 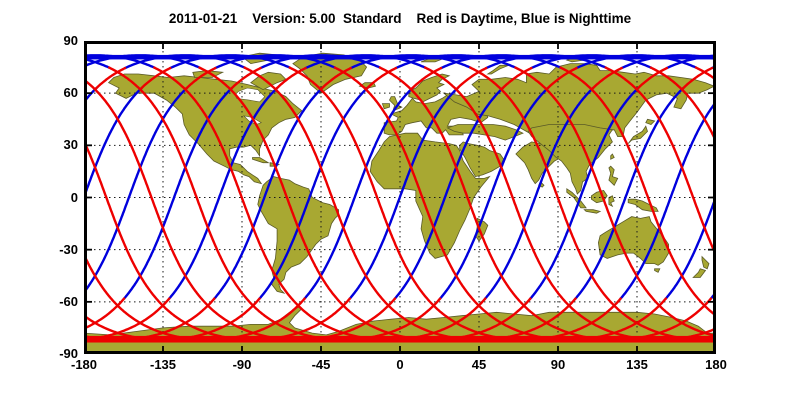 What do you see at coordinates (70, 145) in the screenshot?
I see `y-tick-label: 30` at bounding box center [70, 145].